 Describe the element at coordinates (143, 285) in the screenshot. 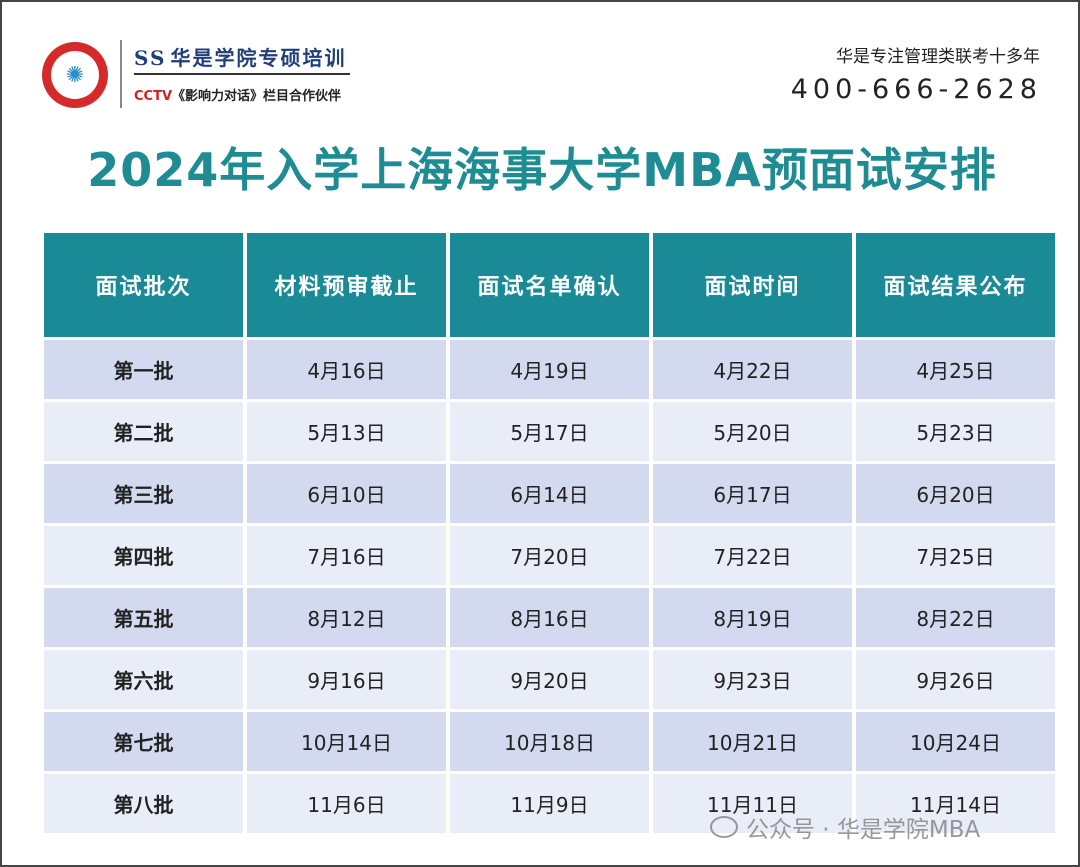

I see `column-header: 面试批次` at that location.